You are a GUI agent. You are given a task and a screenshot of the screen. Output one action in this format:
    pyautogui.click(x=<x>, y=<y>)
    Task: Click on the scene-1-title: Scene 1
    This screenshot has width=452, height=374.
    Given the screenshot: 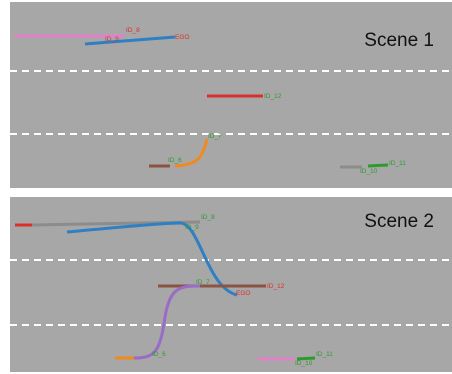 What is the action you would take?
    pyautogui.click(x=399, y=40)
    